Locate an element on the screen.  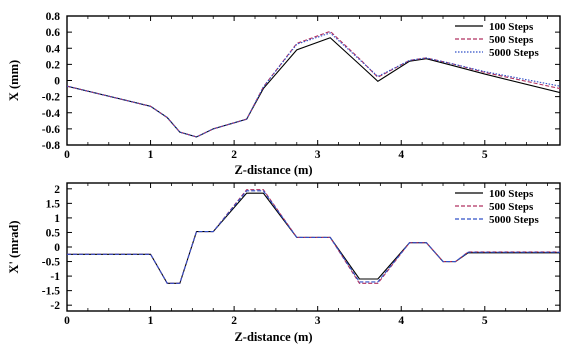
y-tick-label: -0.2 is located at coordinates (51, 98).